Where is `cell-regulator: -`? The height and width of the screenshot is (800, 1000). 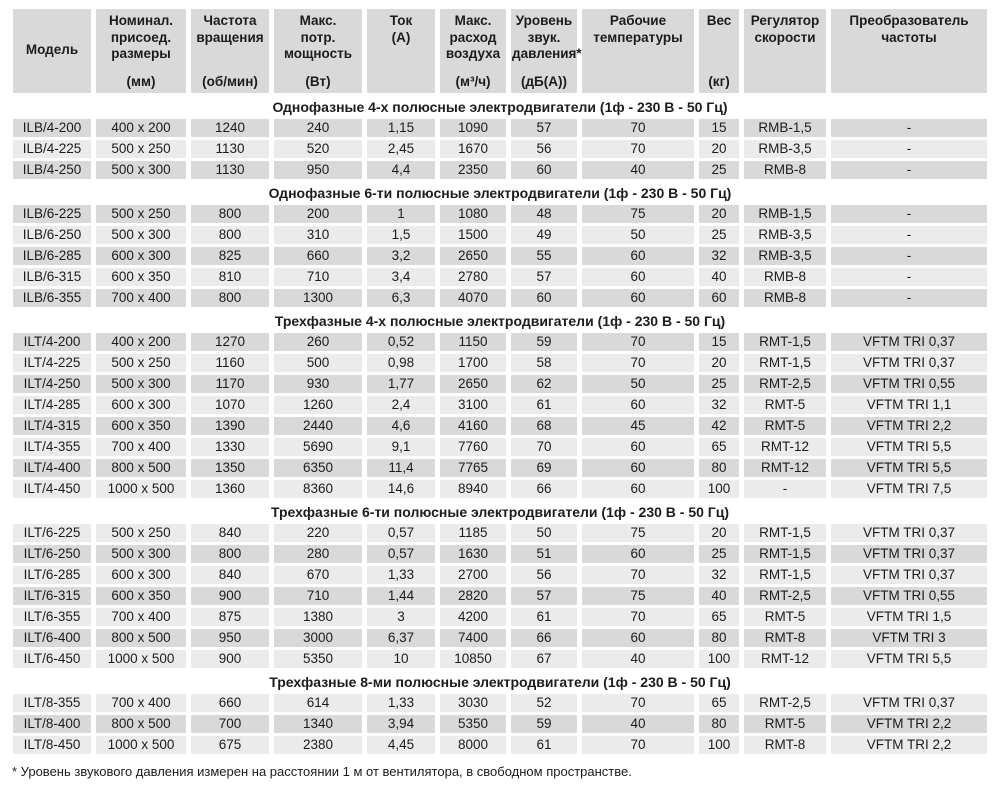
cell-regulator: - is located at coordinates (785, 489).